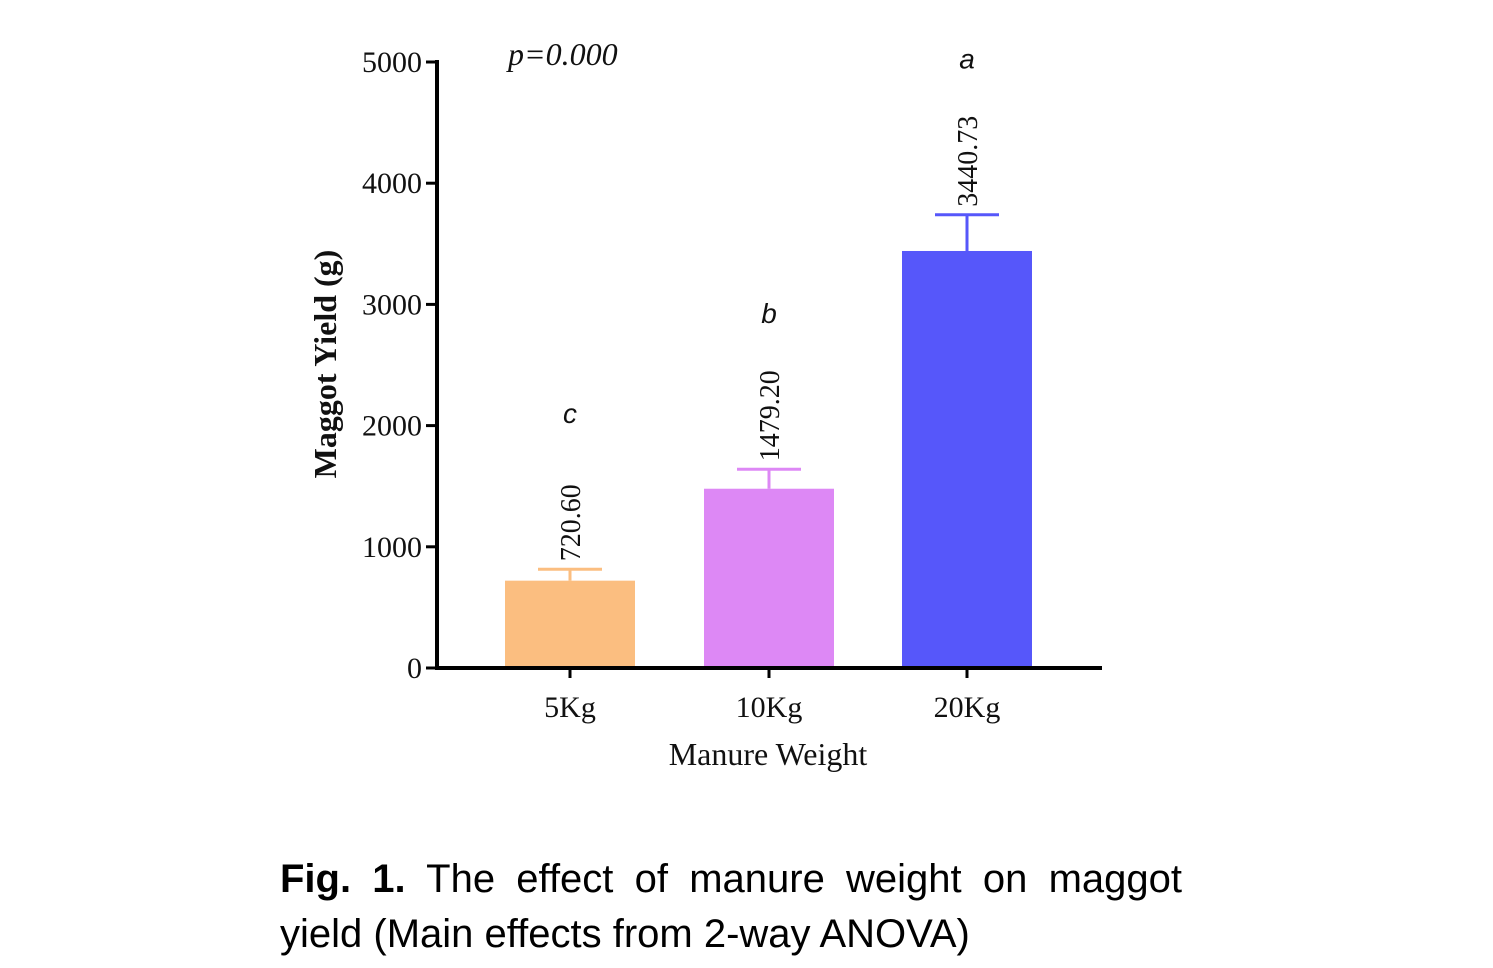 Image resolution: width=1493 pixels, height=968 pixels. I want to click on x-ticks-layer: 5Kg 10Kg 20Kg, so click(772, 696).